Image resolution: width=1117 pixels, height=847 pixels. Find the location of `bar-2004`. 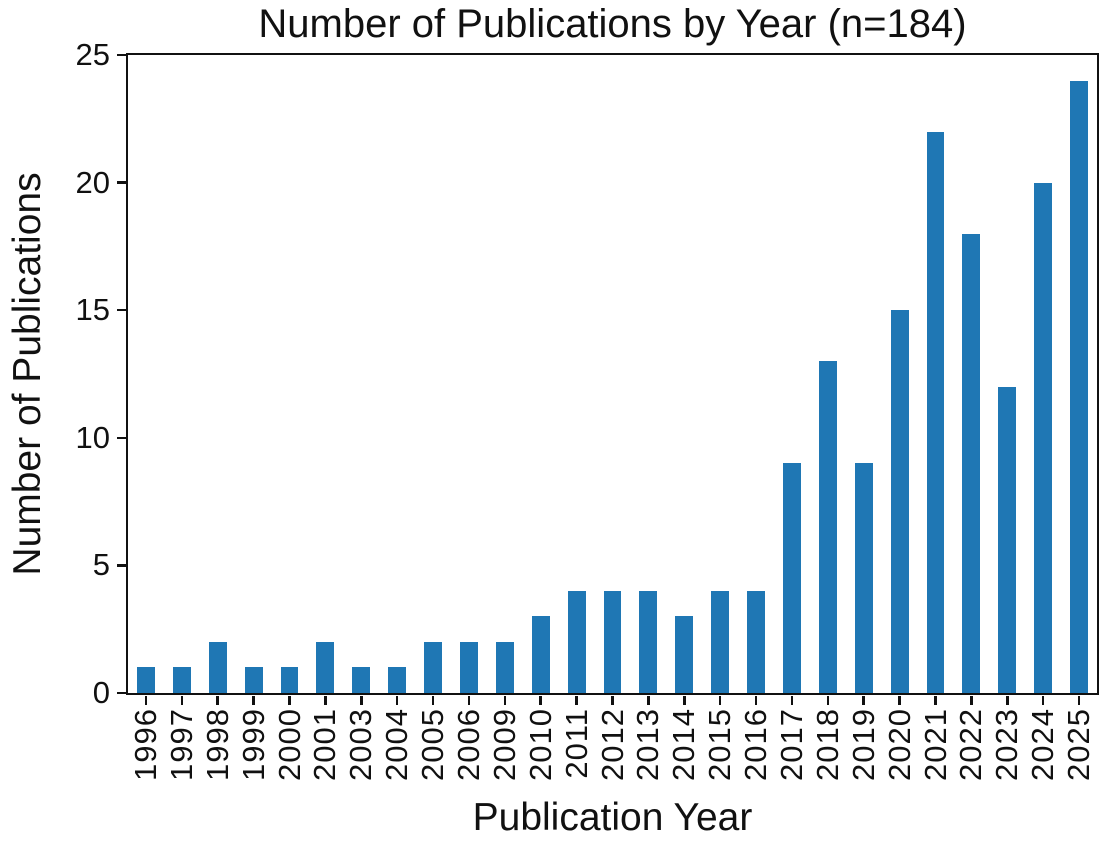

bar-2004 is located at coordinates (397, 680).